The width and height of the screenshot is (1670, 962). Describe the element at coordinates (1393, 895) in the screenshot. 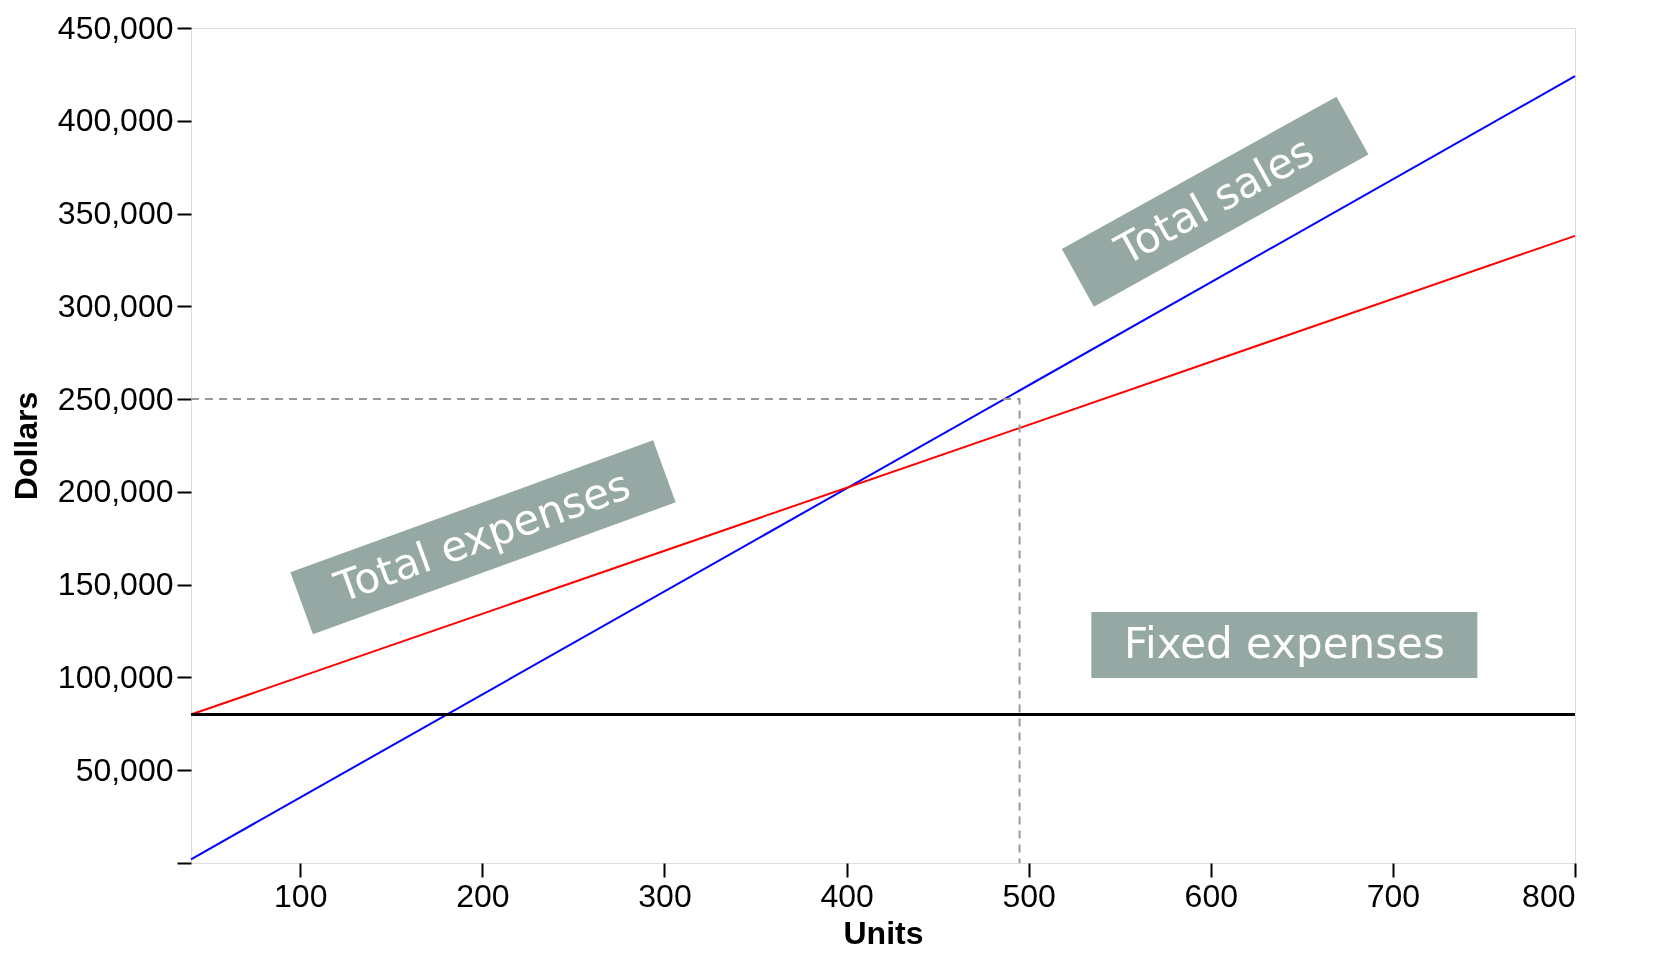

I see `x-tick-label: 700` at that location.